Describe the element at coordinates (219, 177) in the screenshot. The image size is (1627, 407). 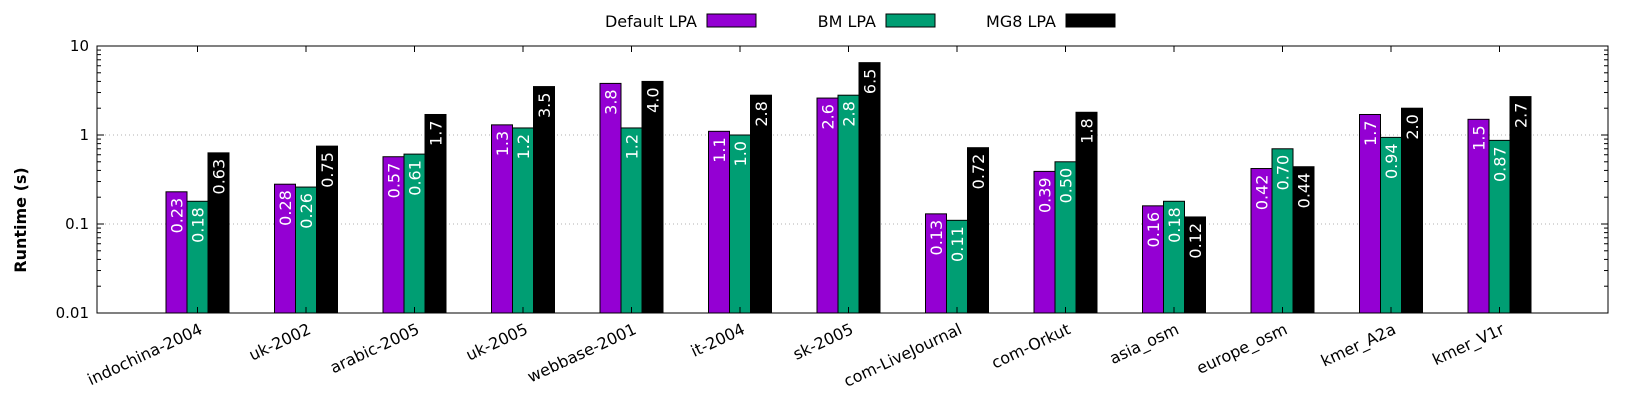
I see `bar-data-label: 0.63` at that location.